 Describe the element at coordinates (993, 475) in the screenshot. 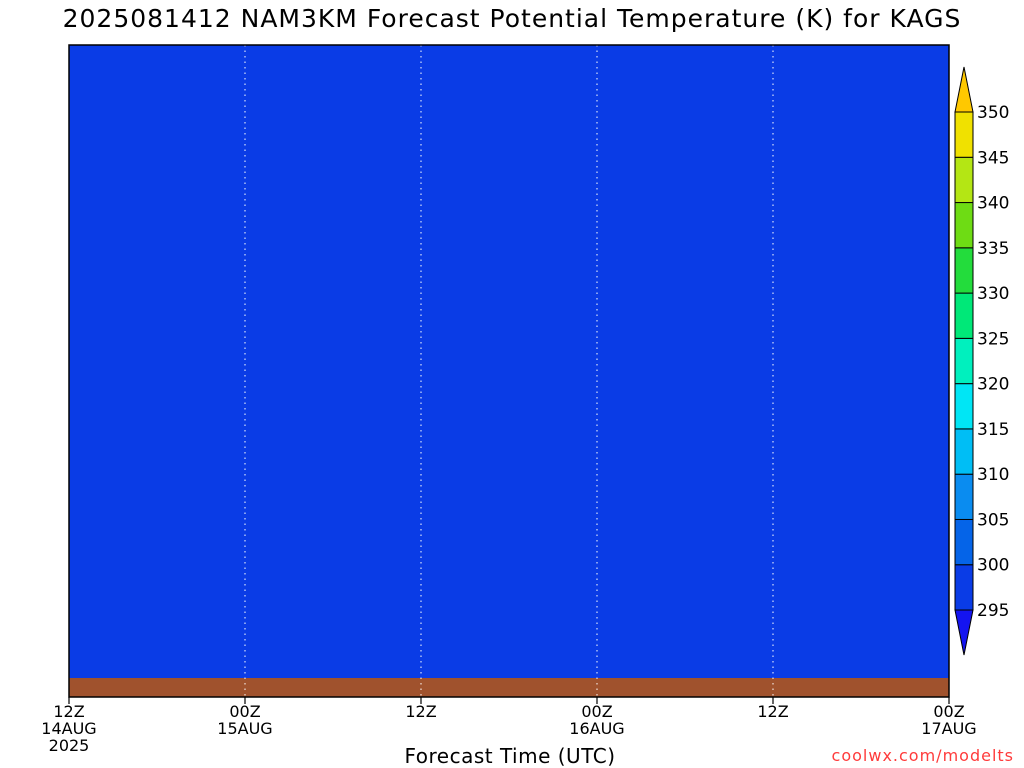

I see `colorbar-label-310: 310` at that location.